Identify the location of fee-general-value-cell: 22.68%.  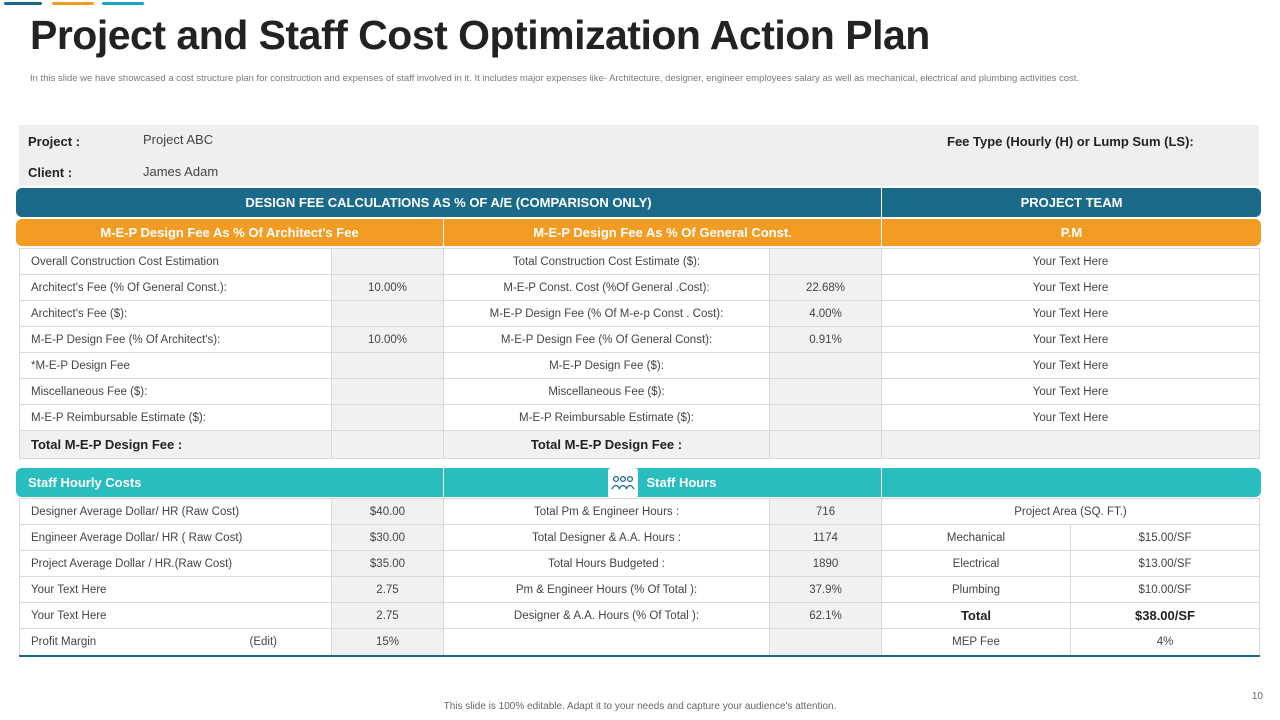
(825, 287).